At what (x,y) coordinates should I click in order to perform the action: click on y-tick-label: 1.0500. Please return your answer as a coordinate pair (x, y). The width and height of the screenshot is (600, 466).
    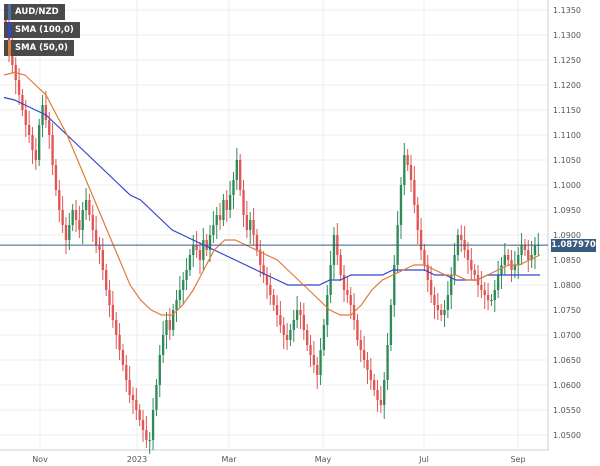
    Looking at the image, I should click on (567, 435).